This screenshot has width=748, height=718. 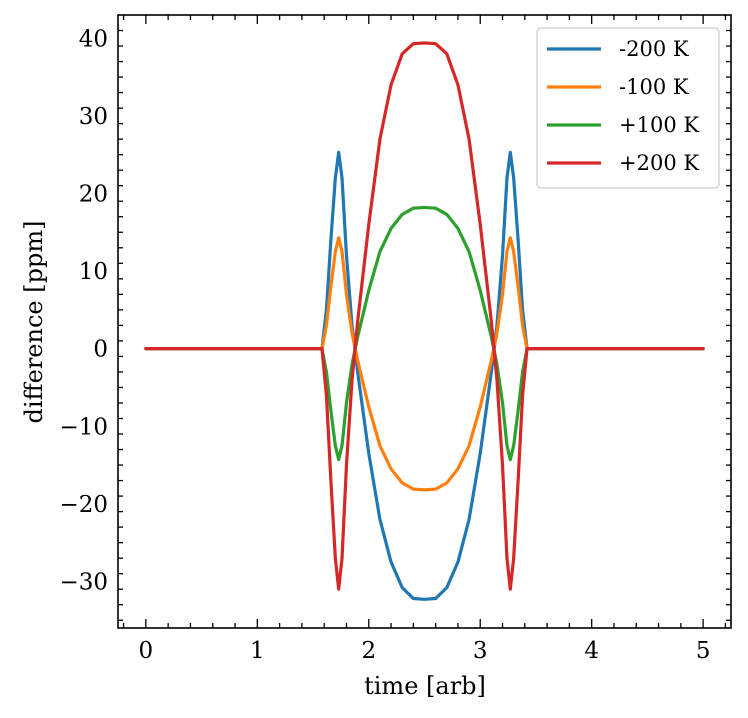 I want to click on x-tick-label: 4, so click(x=591, y=651).